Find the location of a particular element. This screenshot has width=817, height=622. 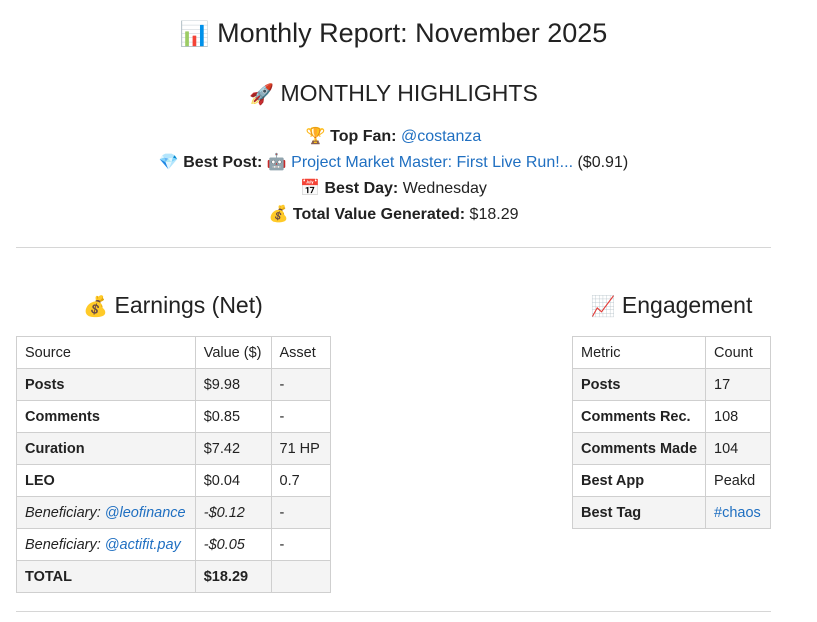

best-tag-link: #chaos is located at coordinates (737, 512).